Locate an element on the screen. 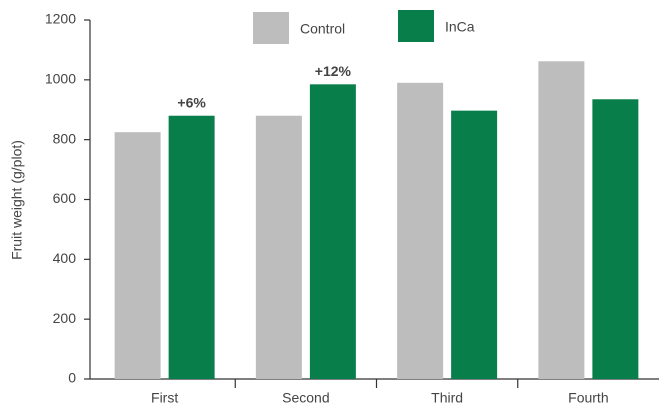 The image size is (661, 410). x-tick-label: Fourth is located at coordinates (588, 398).